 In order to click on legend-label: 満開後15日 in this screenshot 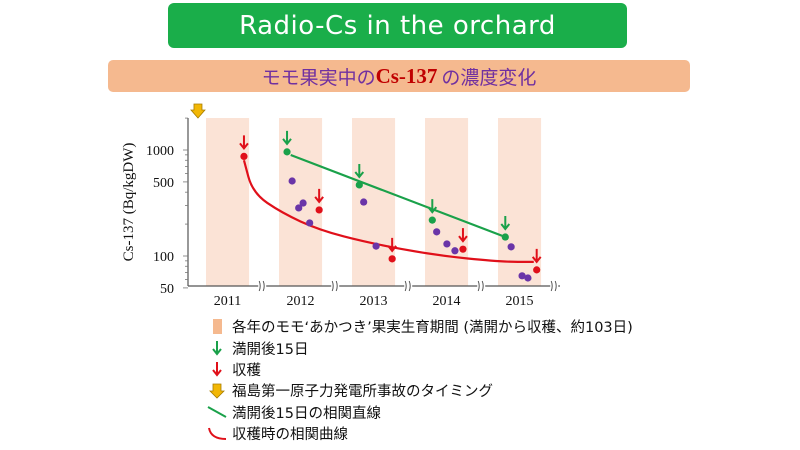, I will do `click(270, 349)`.